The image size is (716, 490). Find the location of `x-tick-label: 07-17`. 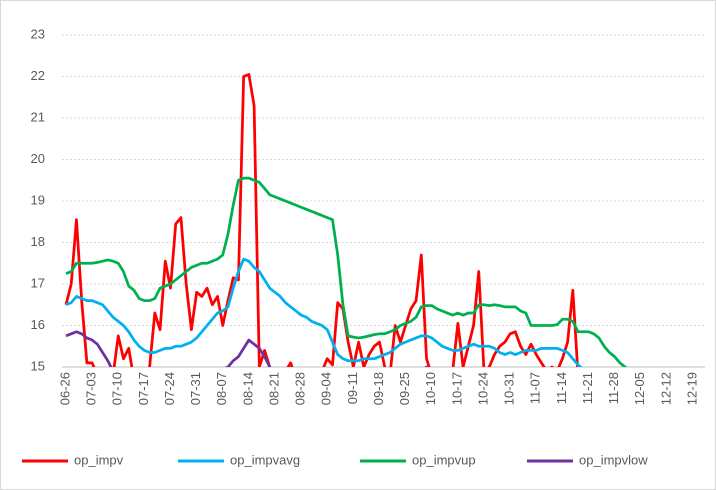

x-tick-label: 07-17 is located at coordinates (143, 388).